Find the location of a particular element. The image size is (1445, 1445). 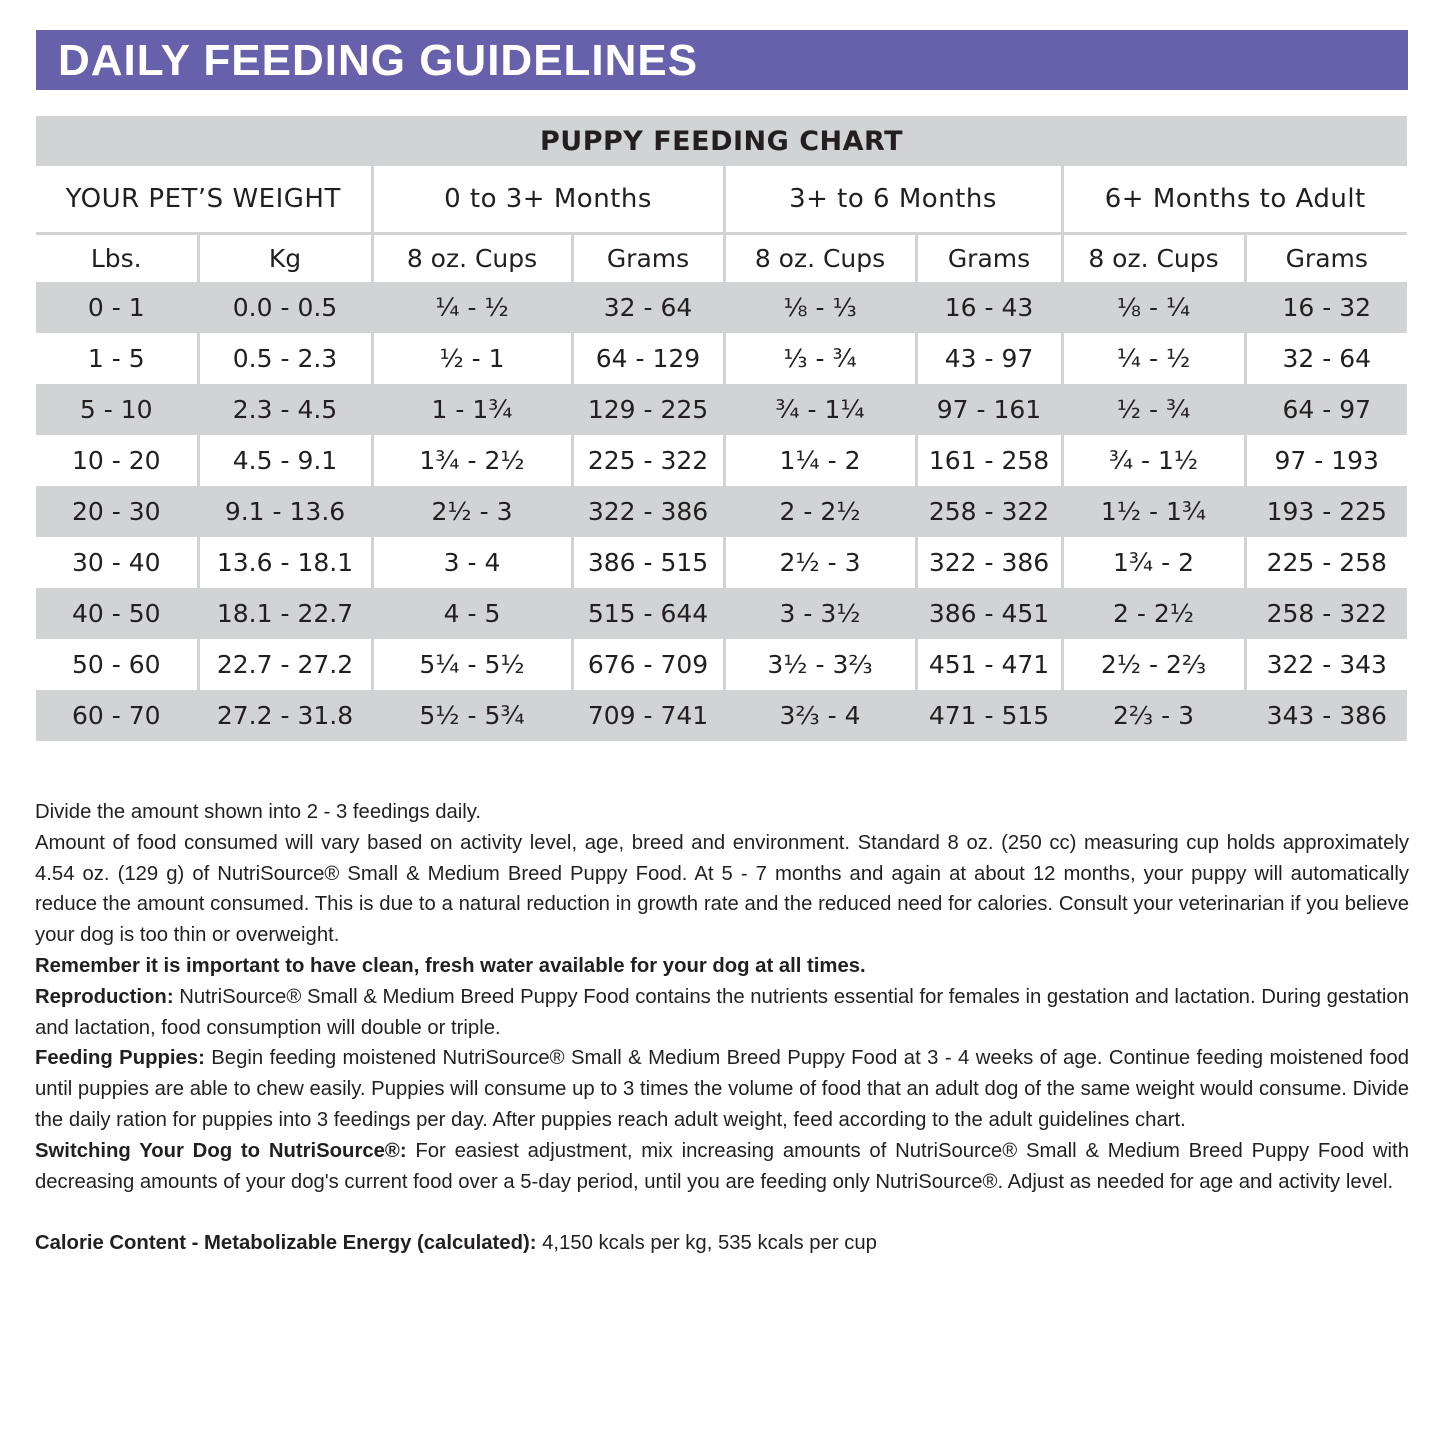

table-cell: 5 - 10 is located at coordinates (118, 409).